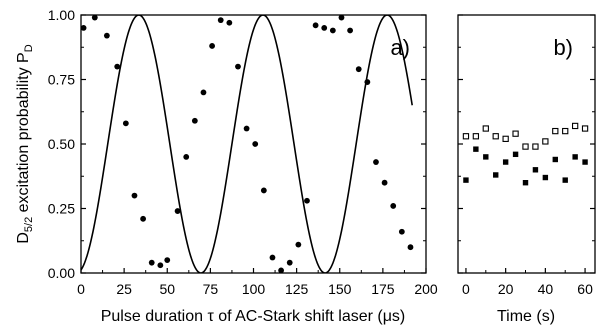  Describe the element at coordinates (61, 144) in the screenshot. I see `a-y-tick-label: 0.50` at that location.